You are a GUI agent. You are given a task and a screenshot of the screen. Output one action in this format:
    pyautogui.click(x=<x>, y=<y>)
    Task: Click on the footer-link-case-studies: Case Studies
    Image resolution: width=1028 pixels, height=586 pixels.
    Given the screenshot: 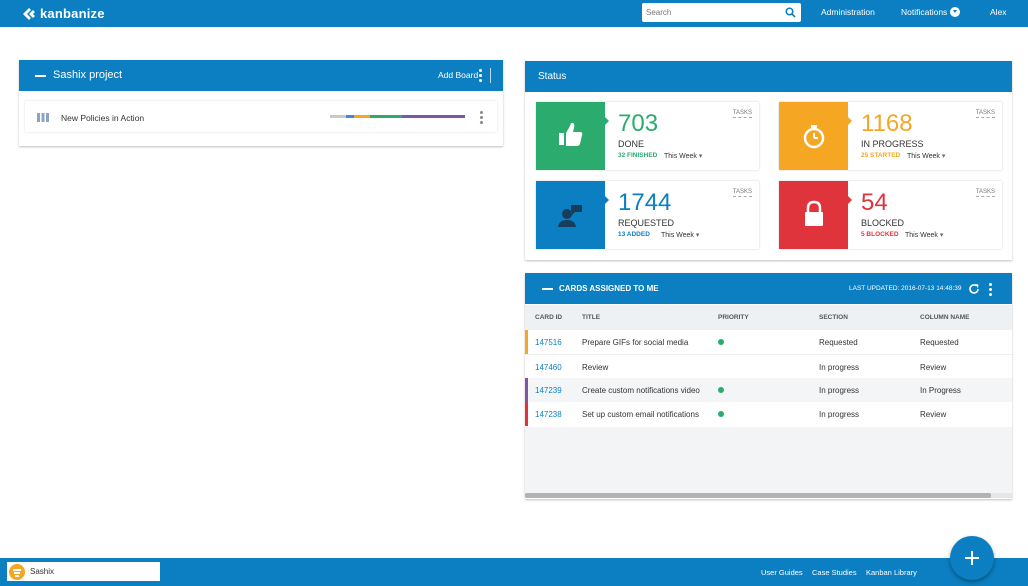 What is the action you would take?
    pyautogui.click(x=834, y=572)
    